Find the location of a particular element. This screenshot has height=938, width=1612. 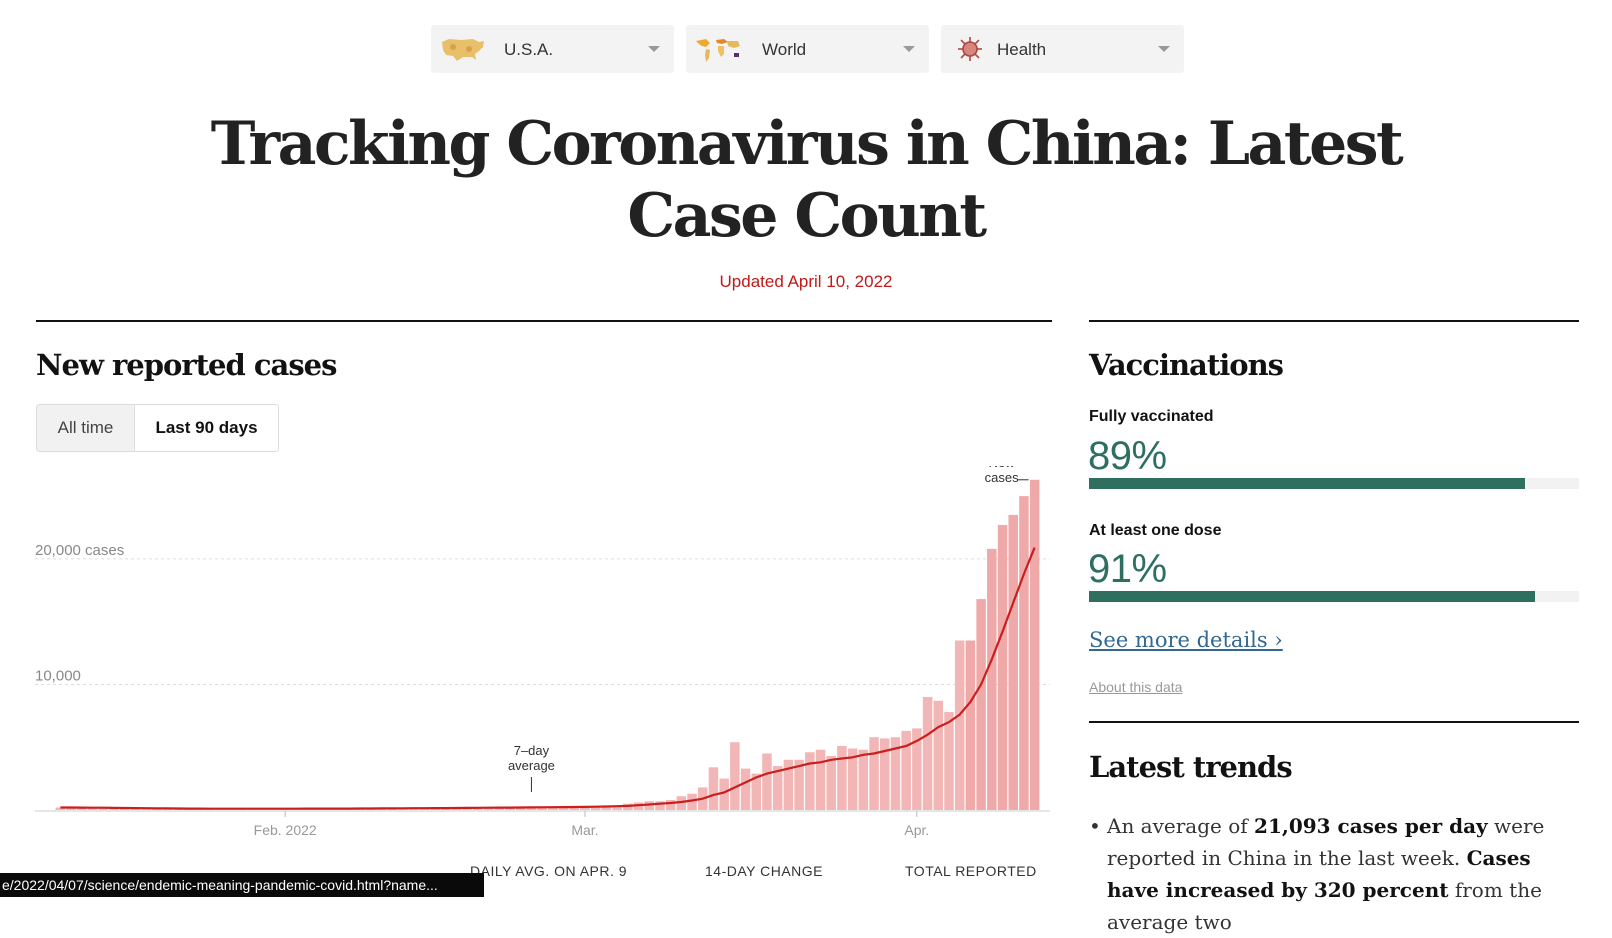

about-this-data-link: About this data is located at coordinates (1136, 687).